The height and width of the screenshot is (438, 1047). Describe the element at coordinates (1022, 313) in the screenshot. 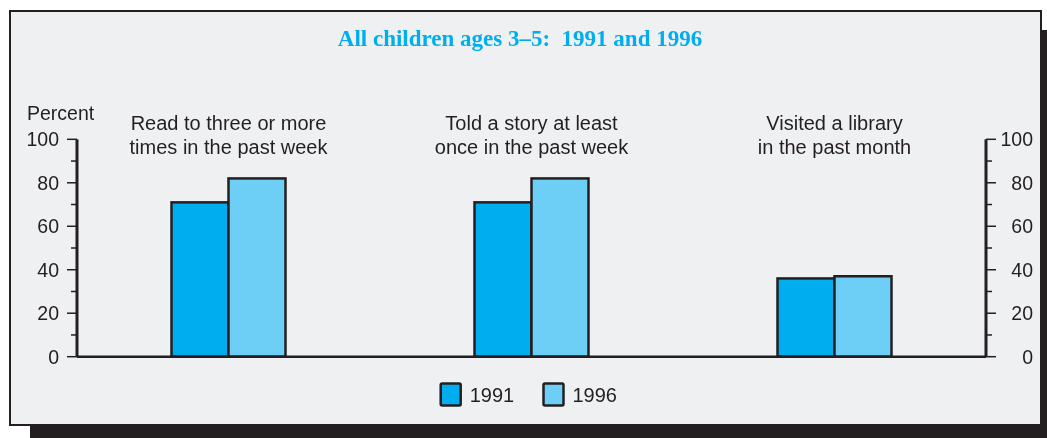

I see `y2-tick-label: 20` at that location.